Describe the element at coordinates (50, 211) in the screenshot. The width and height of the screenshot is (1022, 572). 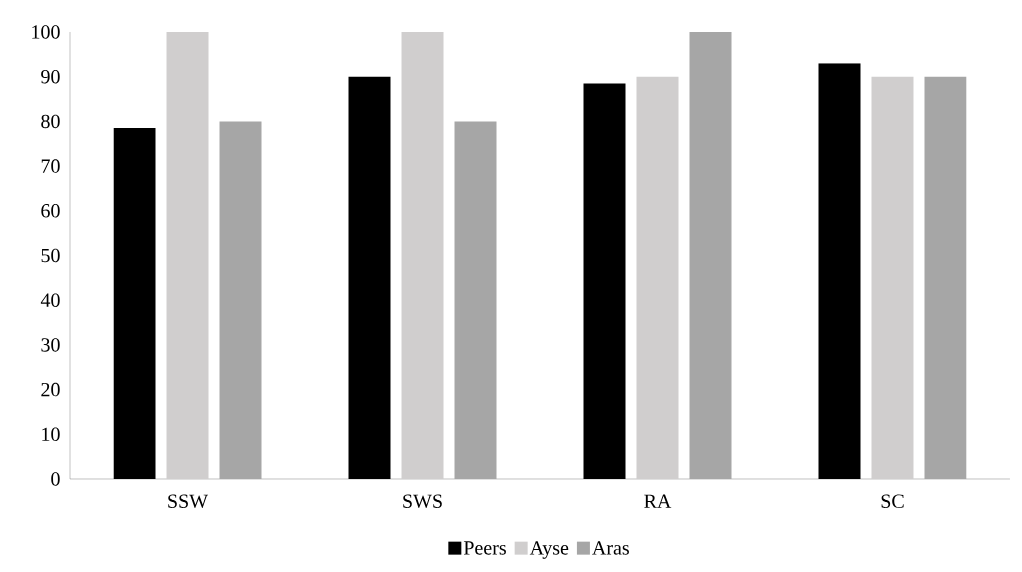
I see `y-tick-label: 60` at that location.